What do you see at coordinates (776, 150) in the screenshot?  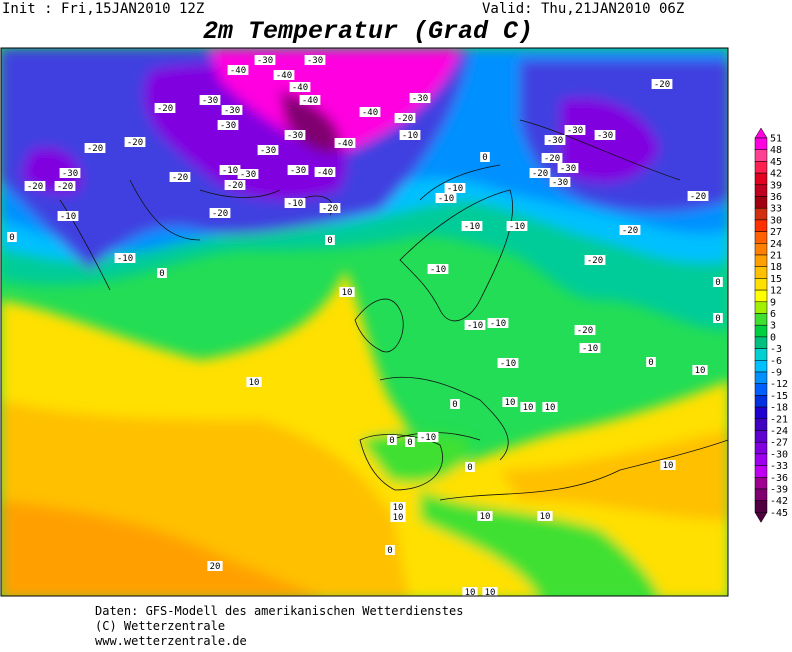 I see `colorbar-label: 48` at bounding box center [776, 150].